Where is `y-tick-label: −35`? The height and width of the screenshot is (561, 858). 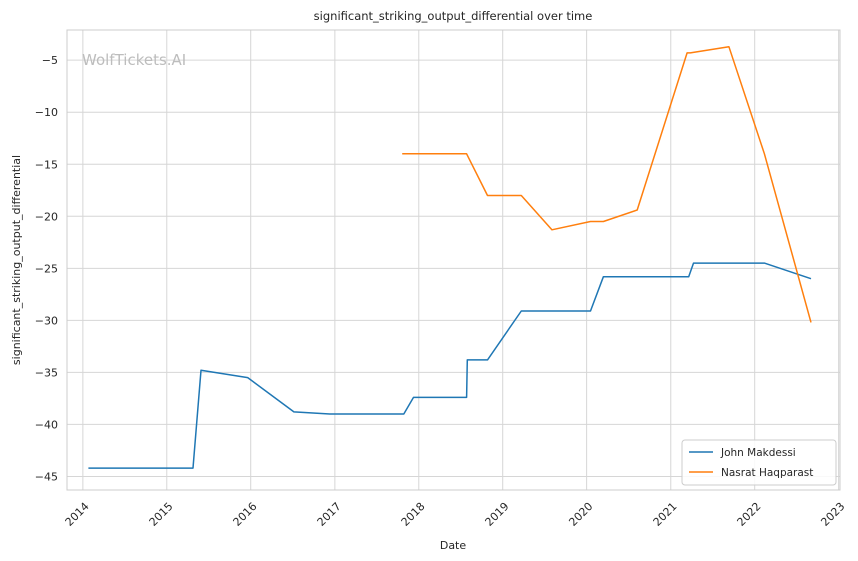
y-tick-label: −35 is located at coordinates (46, 372).